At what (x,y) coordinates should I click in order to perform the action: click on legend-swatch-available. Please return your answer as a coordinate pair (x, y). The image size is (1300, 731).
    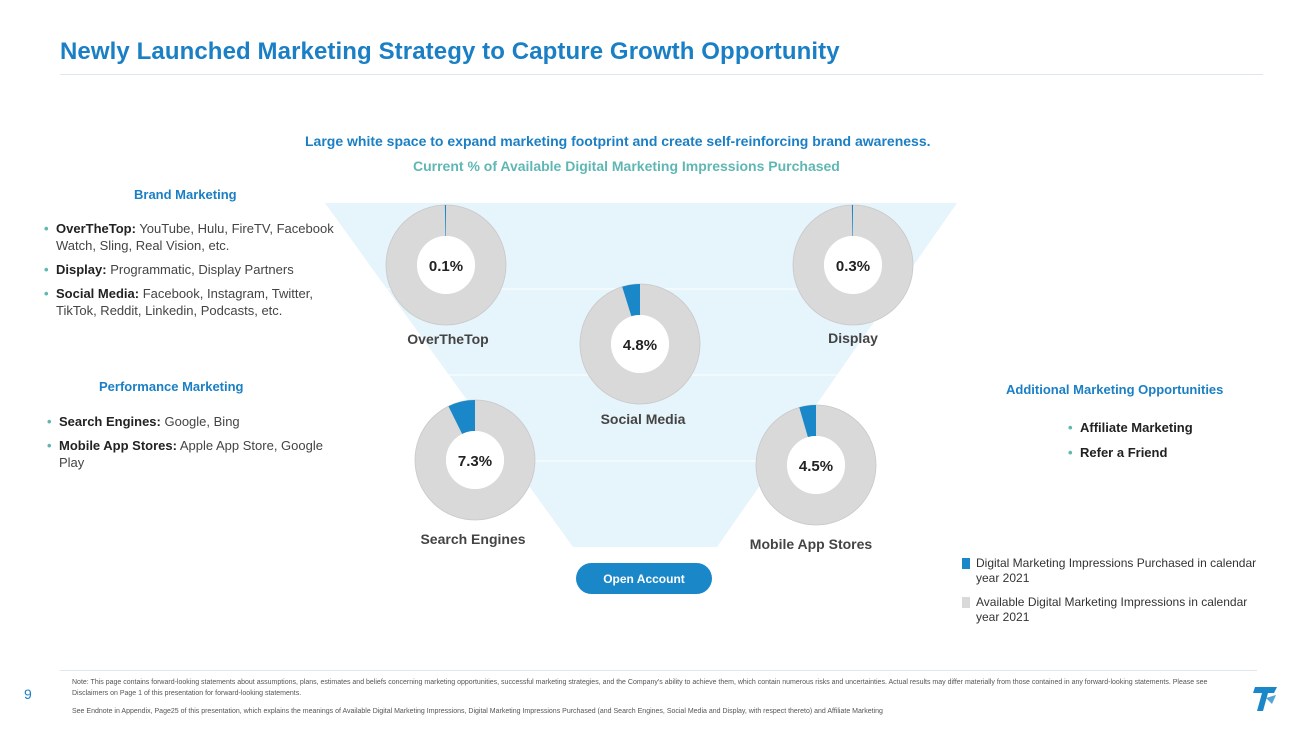
    Looking at the image, I should click on (966, 602).